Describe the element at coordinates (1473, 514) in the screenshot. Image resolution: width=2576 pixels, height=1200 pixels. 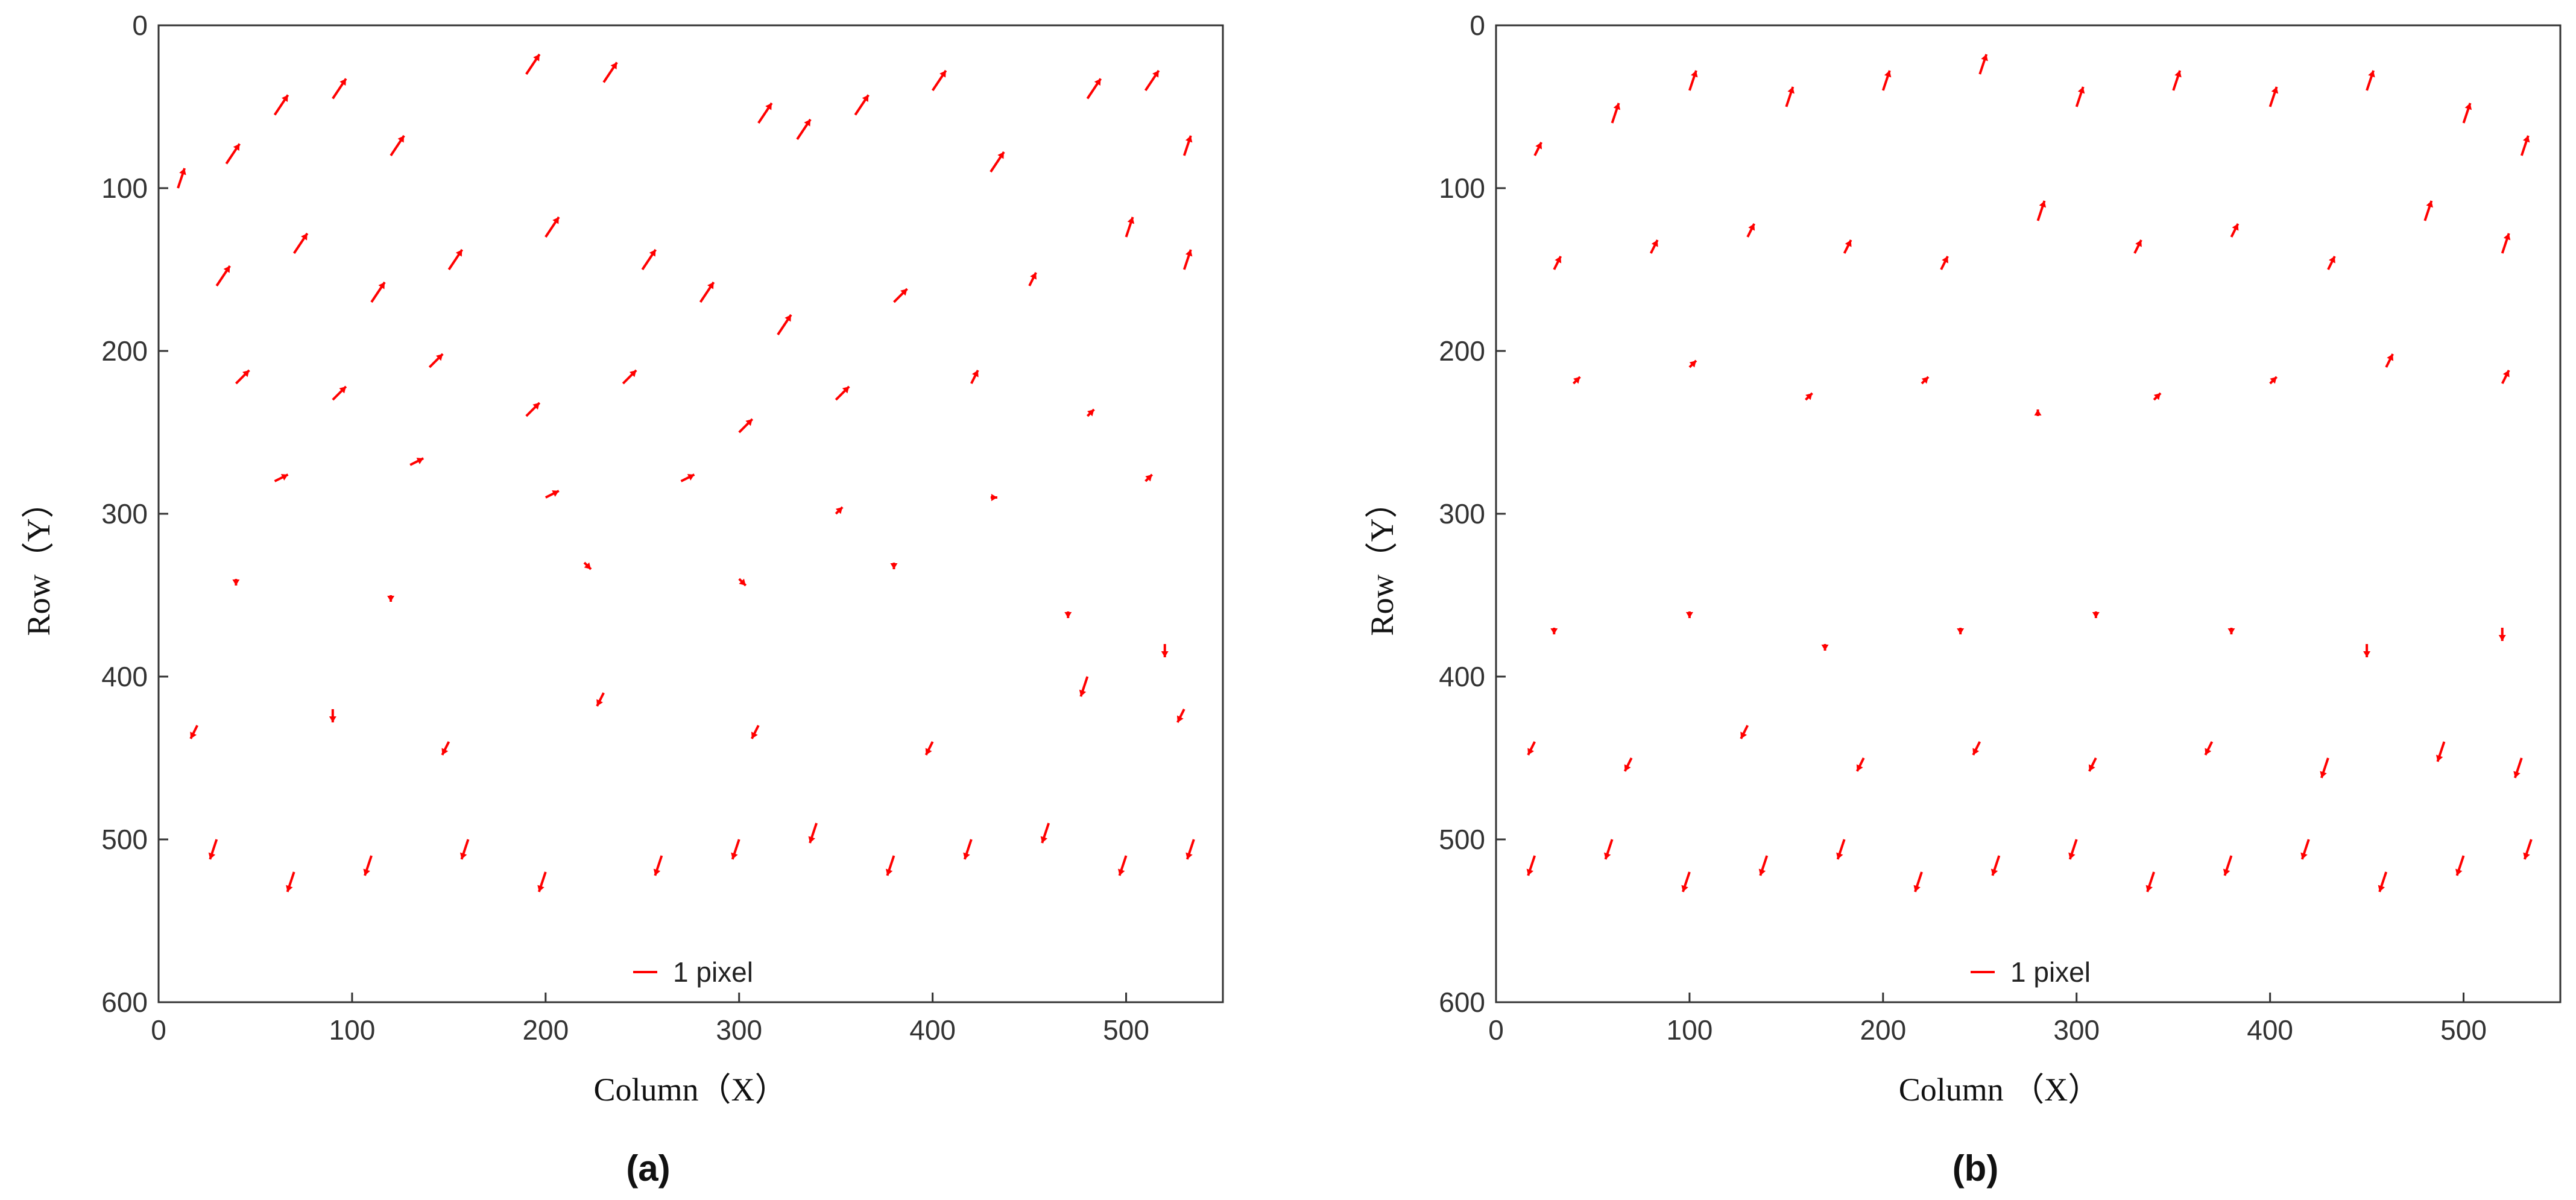
I see `y-axis-ticks: 0 100 200 300 400 500 600` at that location.